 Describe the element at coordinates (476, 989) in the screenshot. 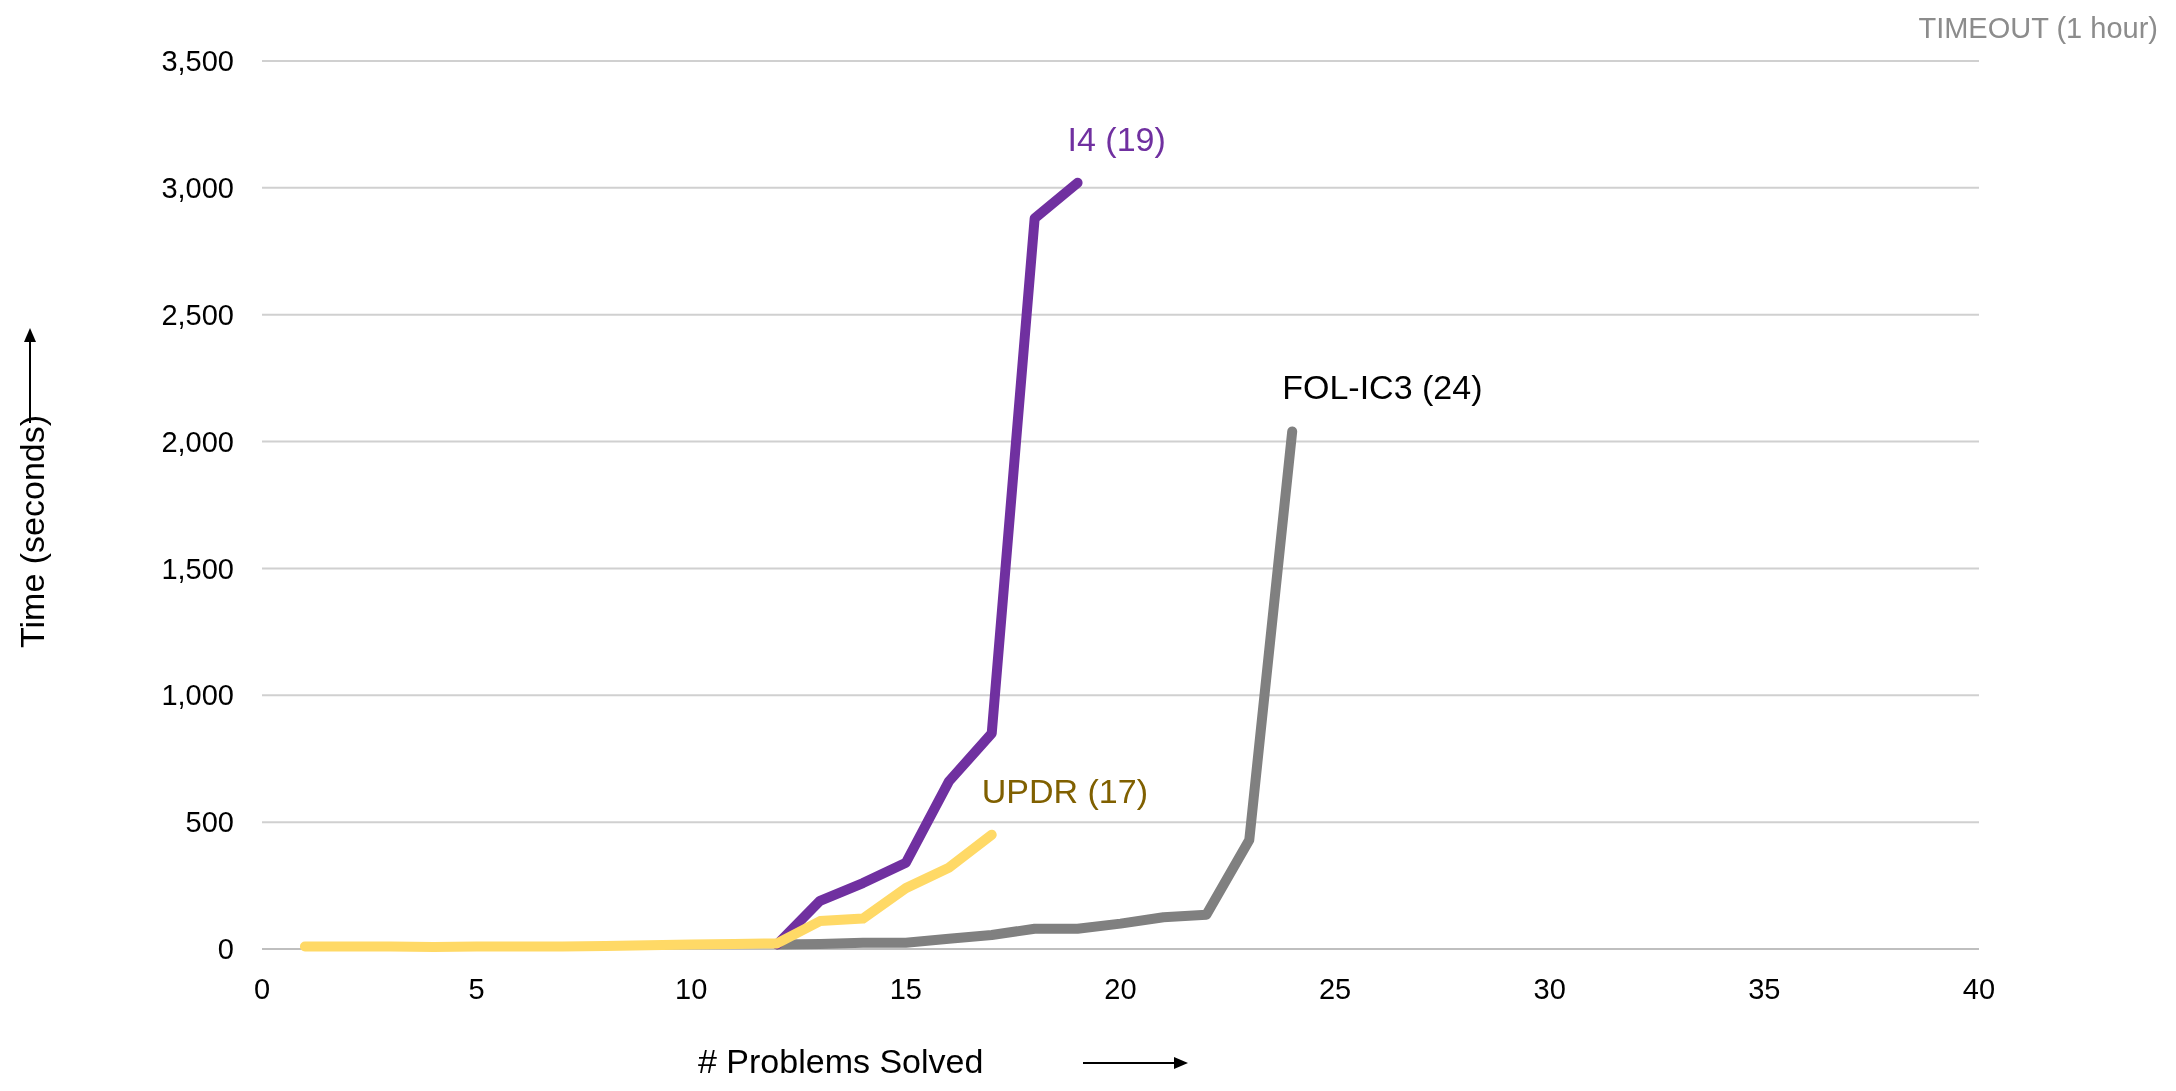

I see `x-tick-label: 5` at that location.